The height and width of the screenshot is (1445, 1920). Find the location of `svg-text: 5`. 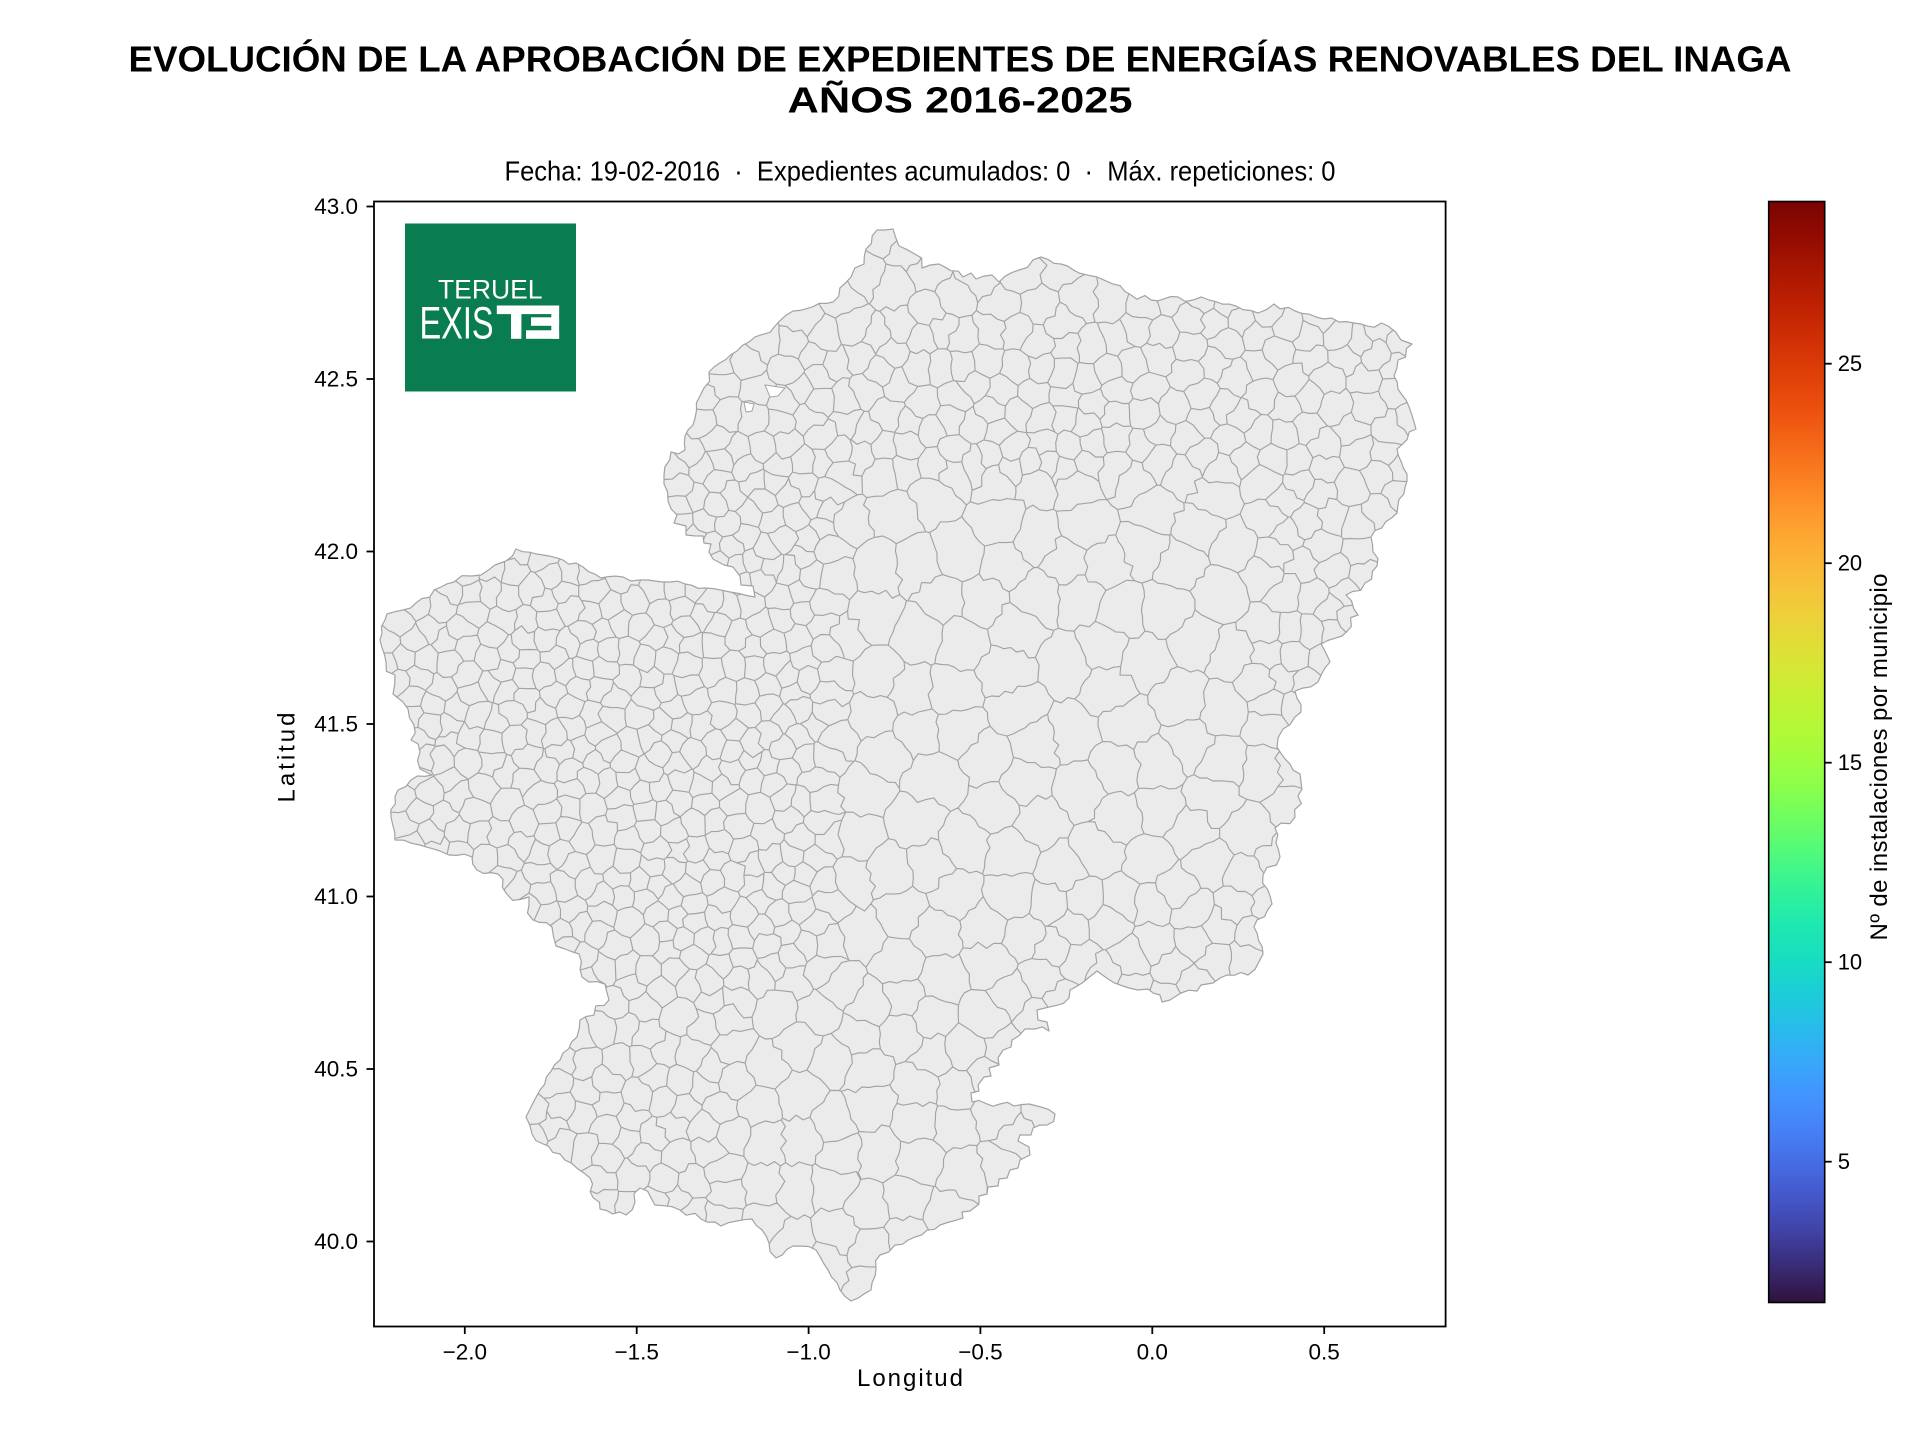

svg-text: 5 is located at coordinates (1844, 1161).